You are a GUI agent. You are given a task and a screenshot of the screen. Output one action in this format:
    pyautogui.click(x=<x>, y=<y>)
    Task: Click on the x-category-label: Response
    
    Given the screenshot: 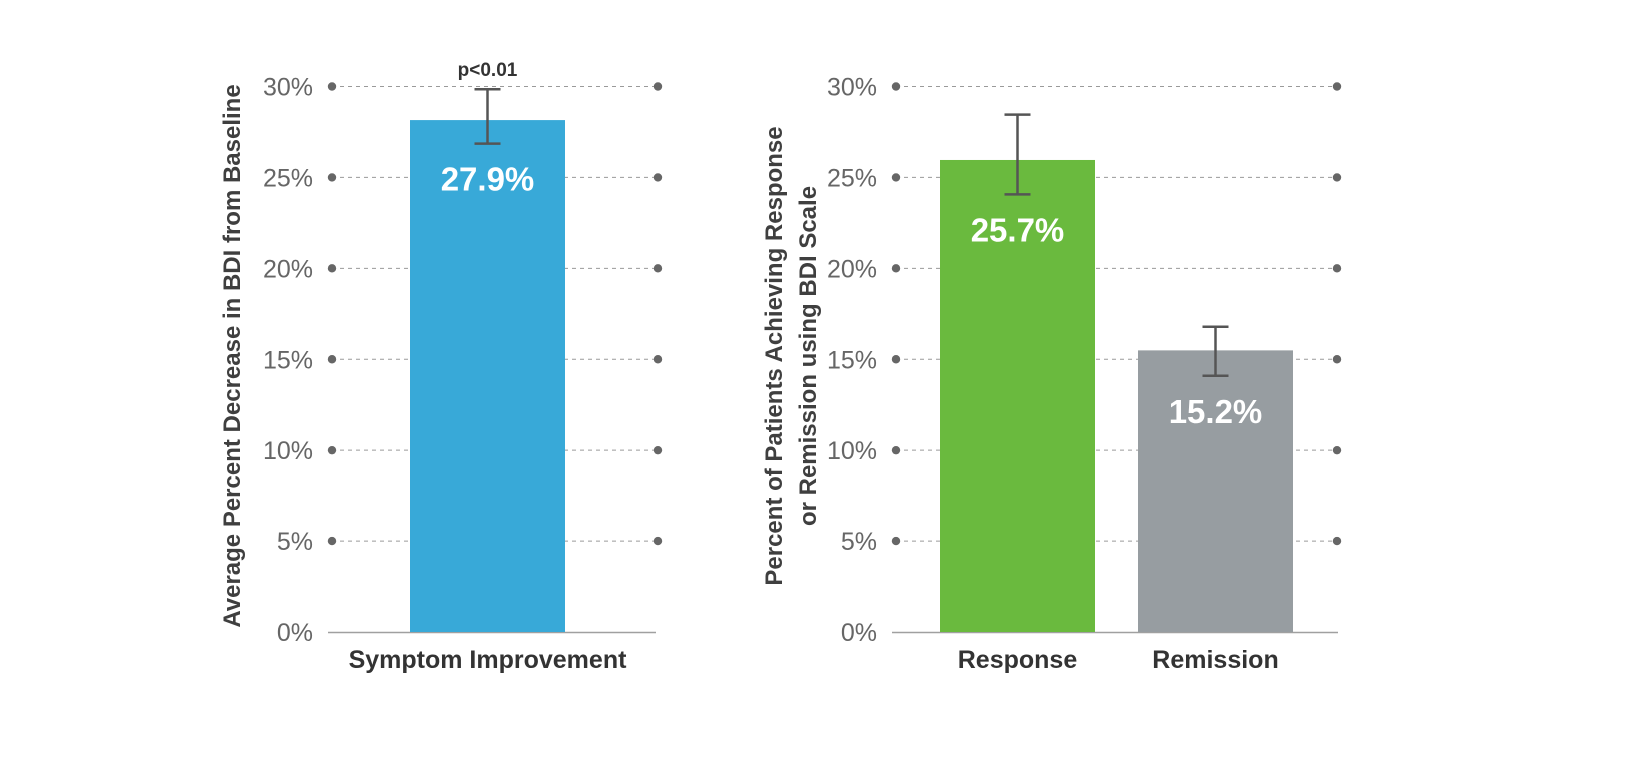 What is the action you would take?
    pyautogui.click(x=1018, y=660)
    